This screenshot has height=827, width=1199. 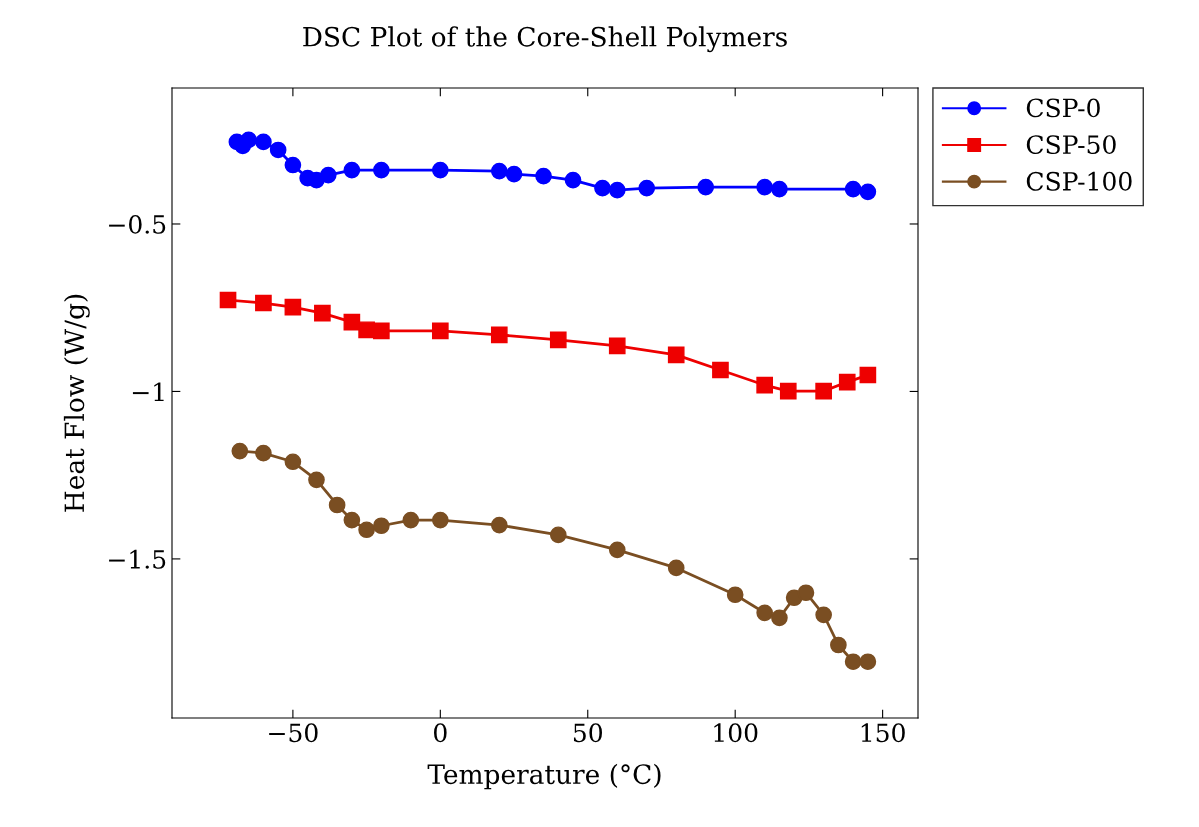 What do you see at coordinates (76, 403) in the screenshot?
I see `y-axis-title: Heat Flow (W/g)` at bounding box center [76, 403].